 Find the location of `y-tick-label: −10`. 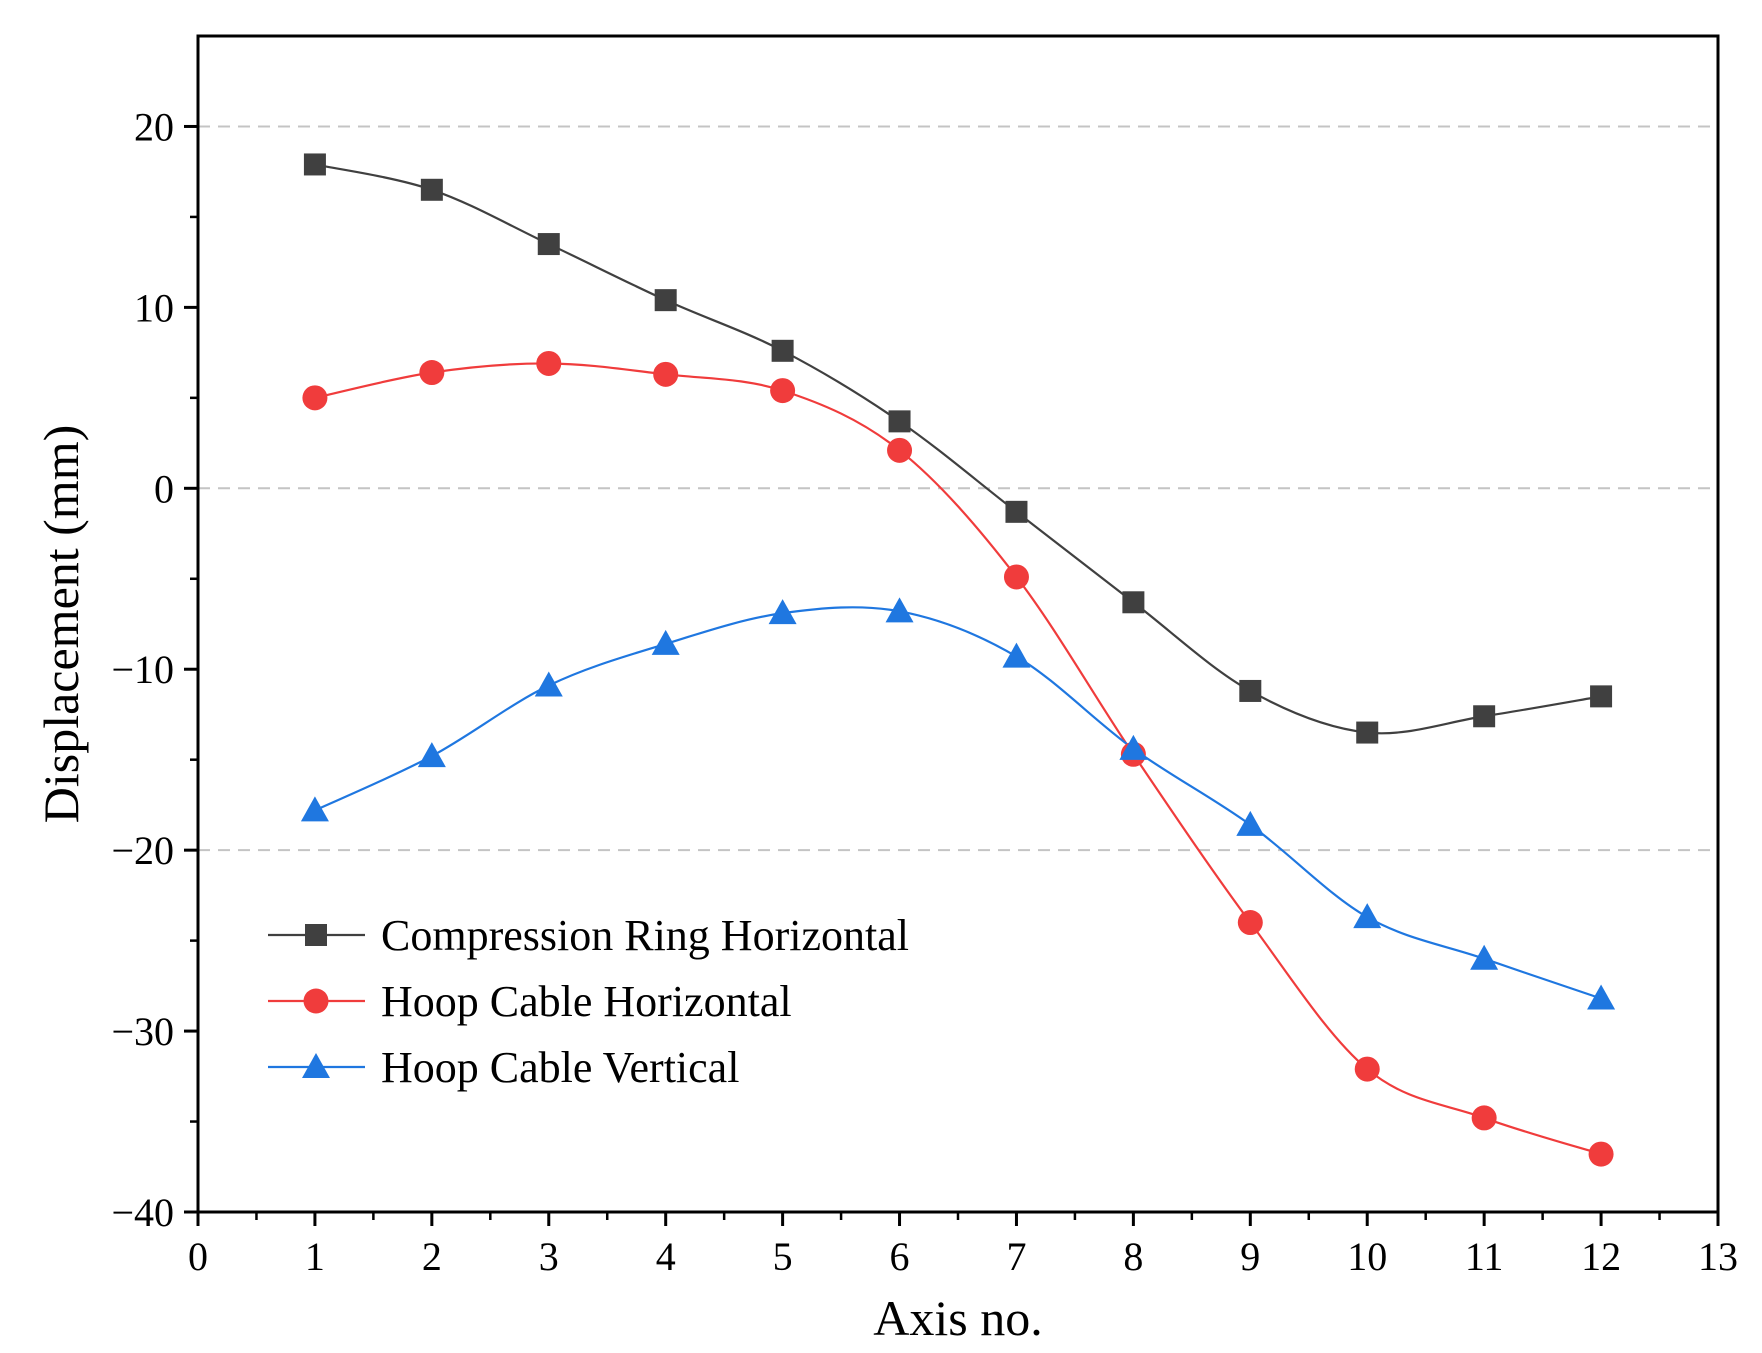

y-tick-label: −10 is located at coordinates (142, 669).